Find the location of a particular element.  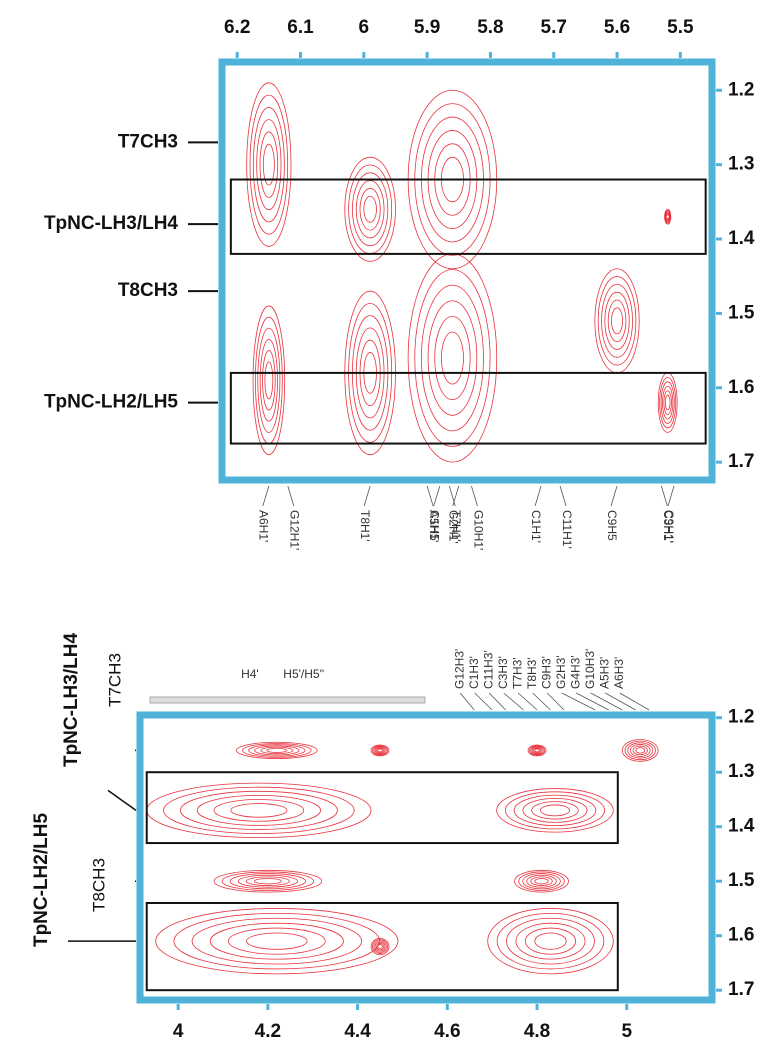

assignment-label: C11H1' is located at coordinates (567, 529).